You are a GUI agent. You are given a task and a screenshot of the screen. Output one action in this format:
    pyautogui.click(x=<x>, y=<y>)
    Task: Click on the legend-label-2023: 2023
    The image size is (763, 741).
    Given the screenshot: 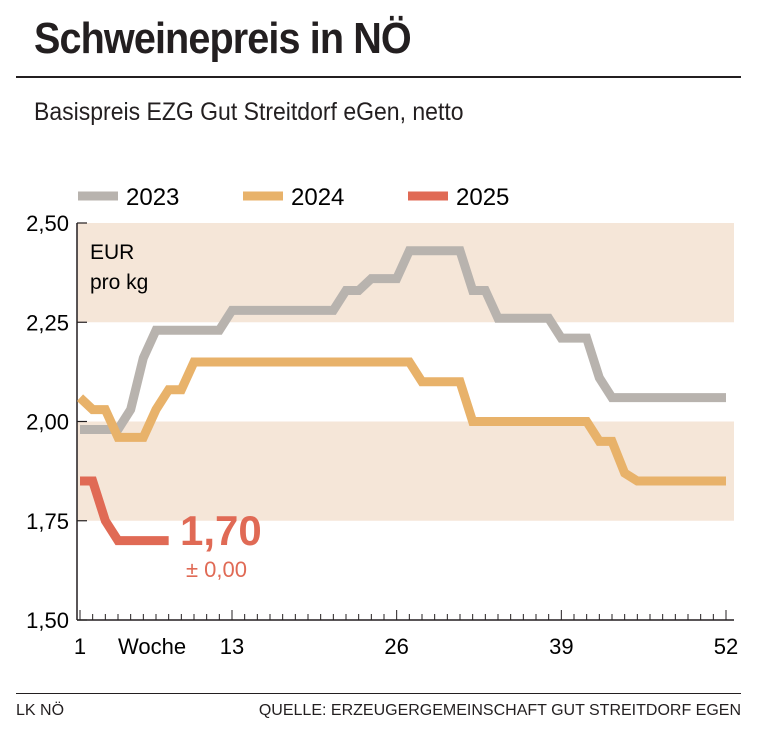 What is the action you would take?
    pyautogui.click(x=152, y=197)
    